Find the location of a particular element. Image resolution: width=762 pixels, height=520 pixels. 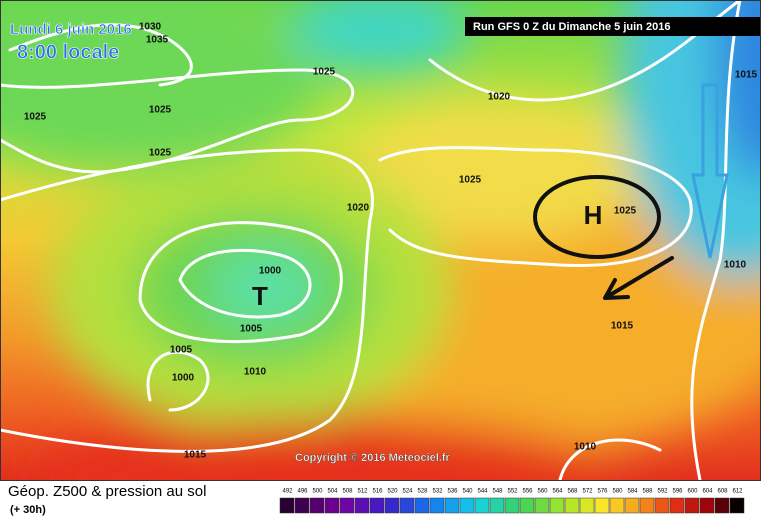

copyright: Copyright © 2016 Meteociel.fr is located at coordinates (373, 458).